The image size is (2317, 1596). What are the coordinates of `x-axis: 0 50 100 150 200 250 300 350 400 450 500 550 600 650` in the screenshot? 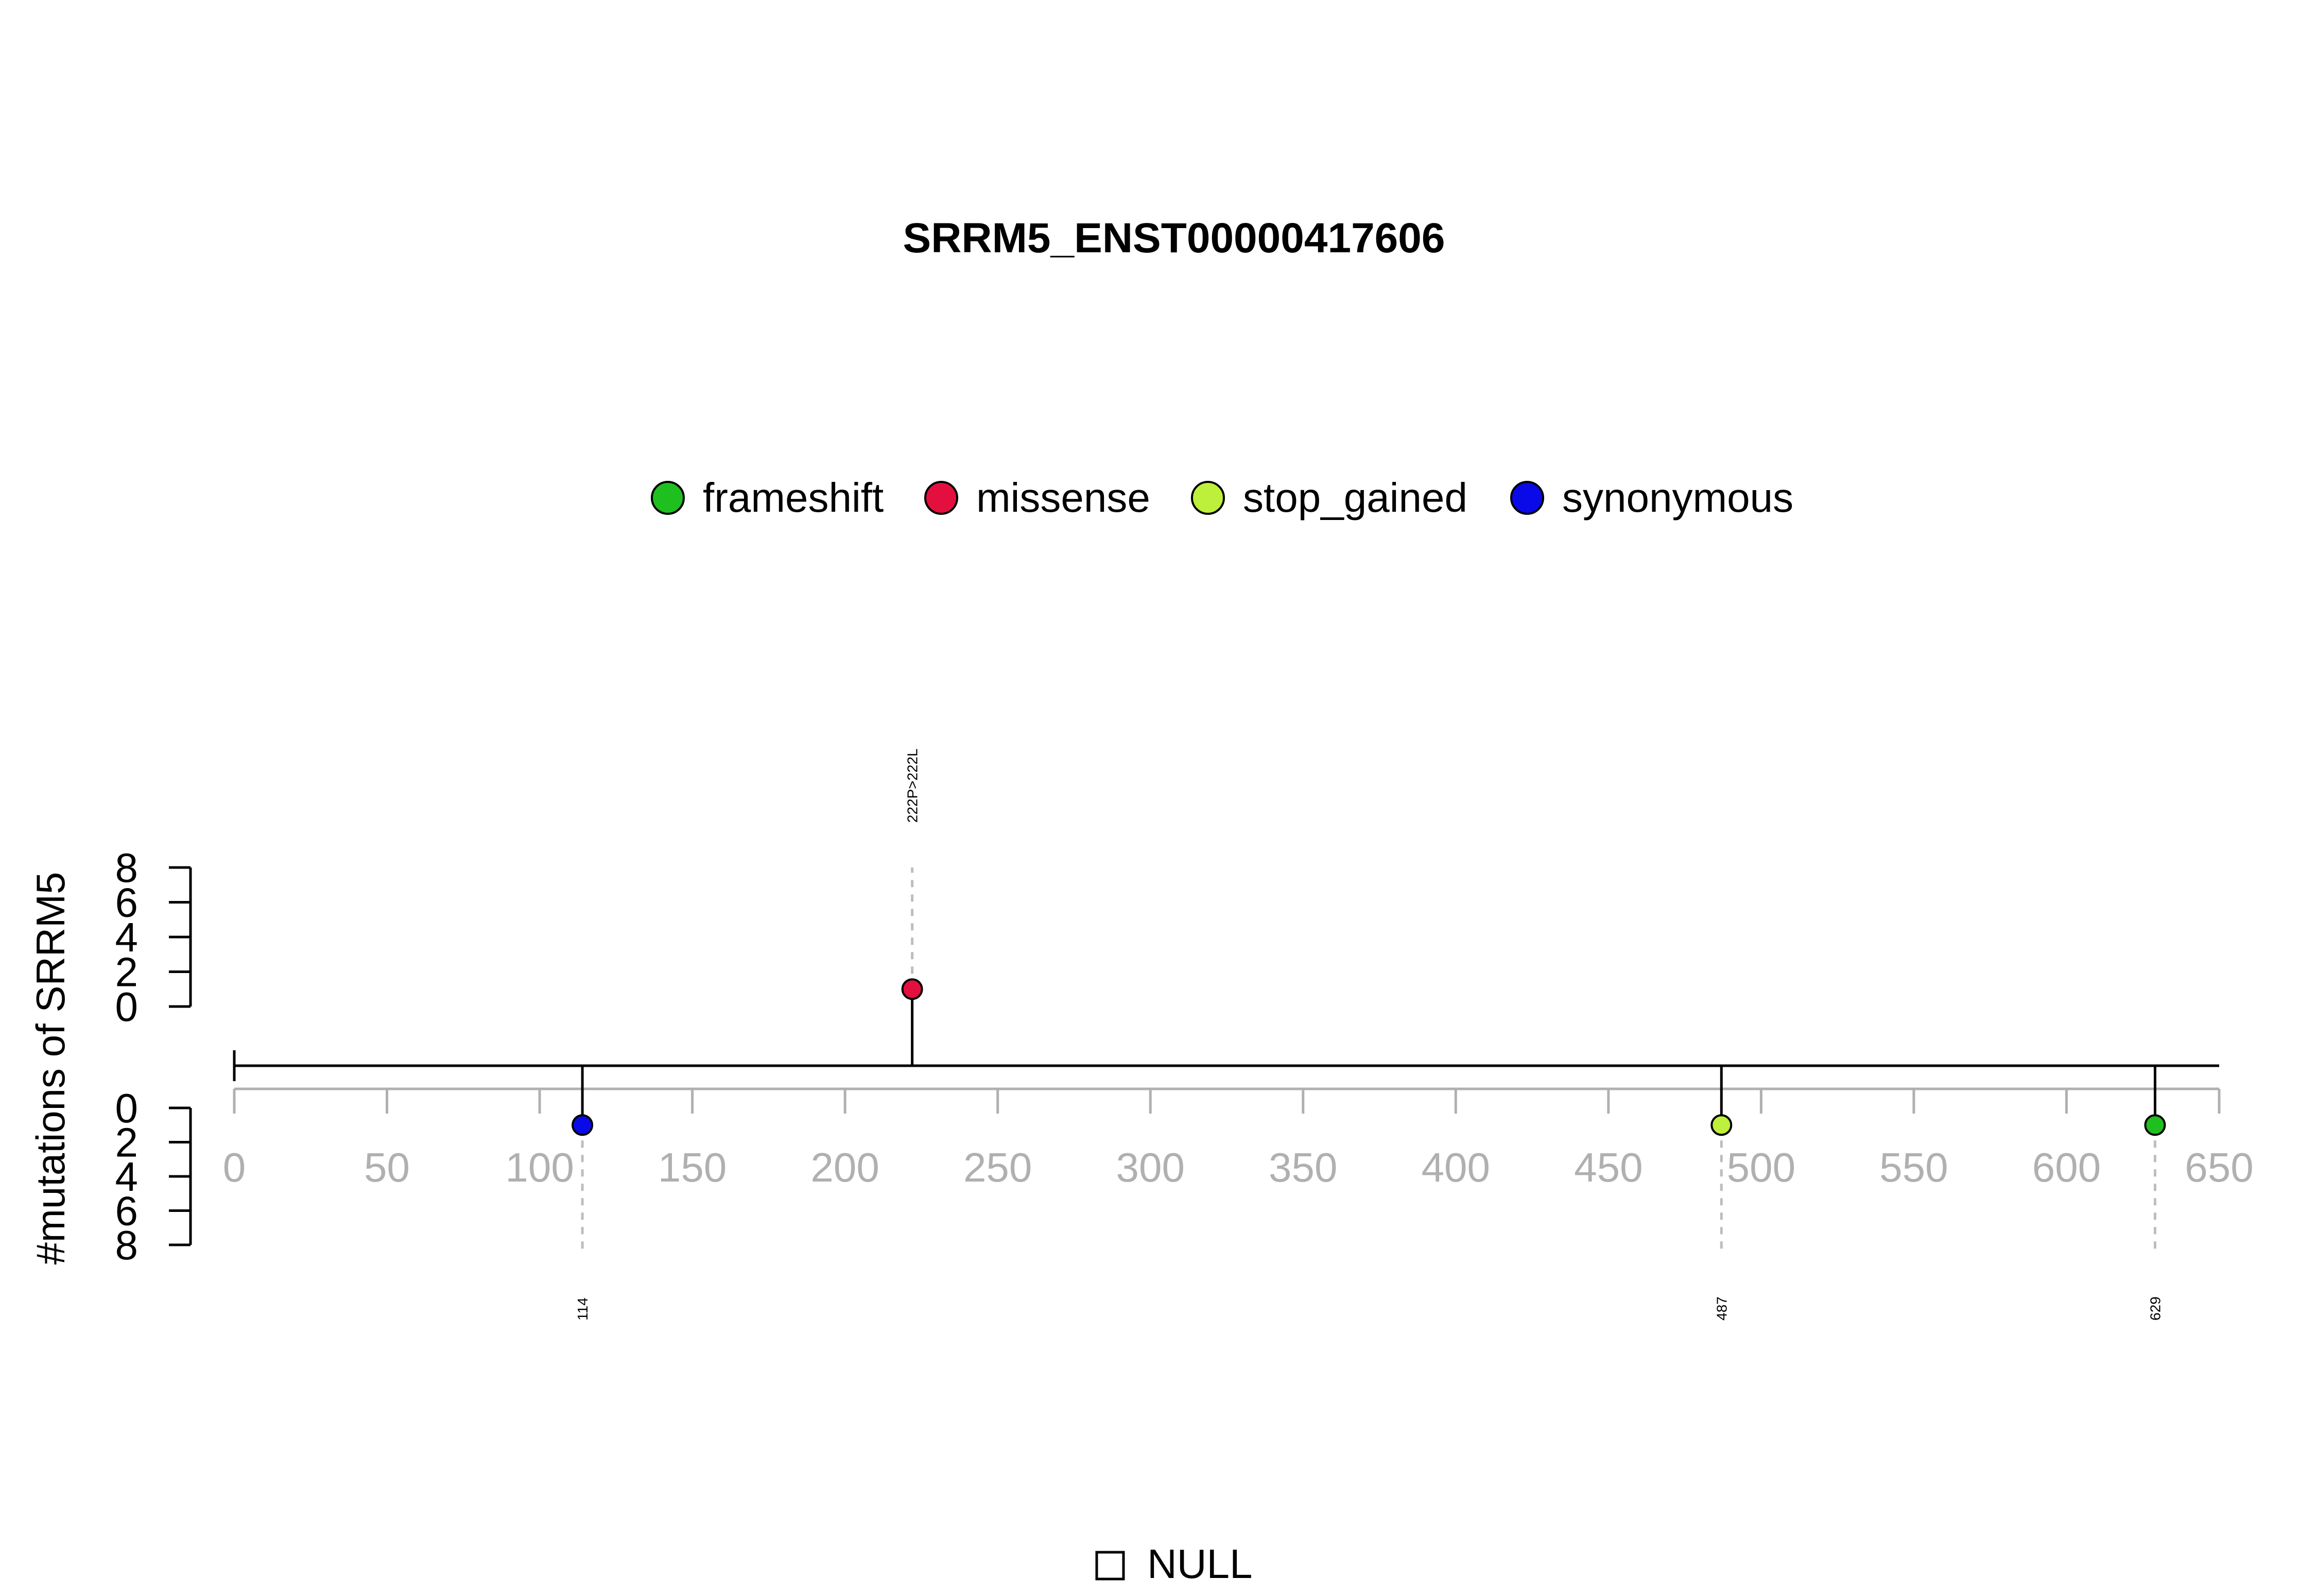 It's located at (1238, 1139).